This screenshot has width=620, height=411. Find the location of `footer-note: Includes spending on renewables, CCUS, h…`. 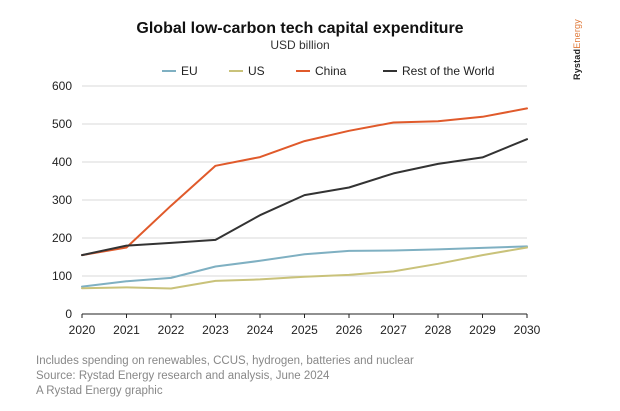

footer-note: Includes spending on renewables, CCUS, h… is located at coordinates (225, 361).